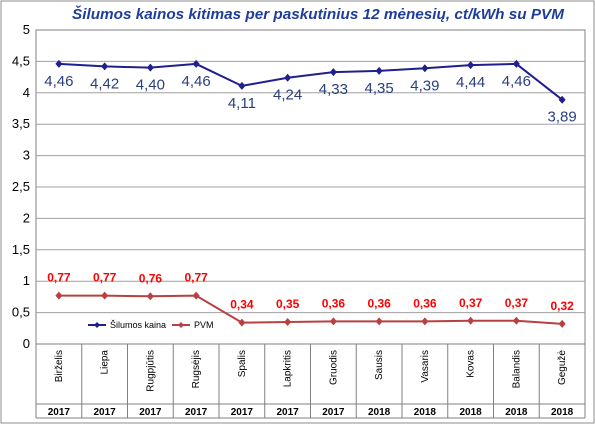  I want to click on x-category-label: Gruodis, so click(333, 367).